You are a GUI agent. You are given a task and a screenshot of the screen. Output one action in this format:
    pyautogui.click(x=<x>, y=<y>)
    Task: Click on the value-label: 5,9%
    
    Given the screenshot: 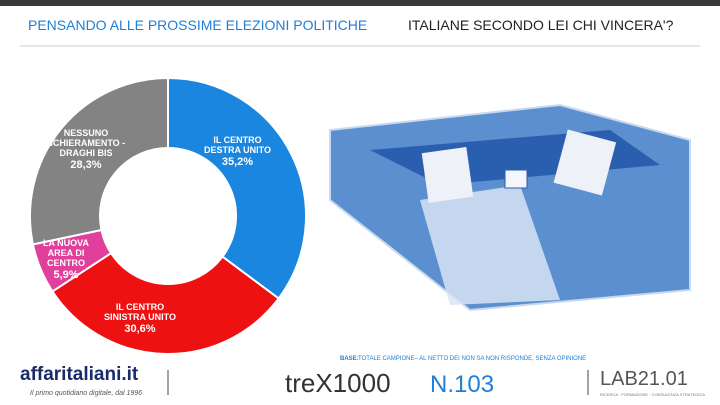 What is the action you would take?
    pyautogui.click(x=66, y=275)
    